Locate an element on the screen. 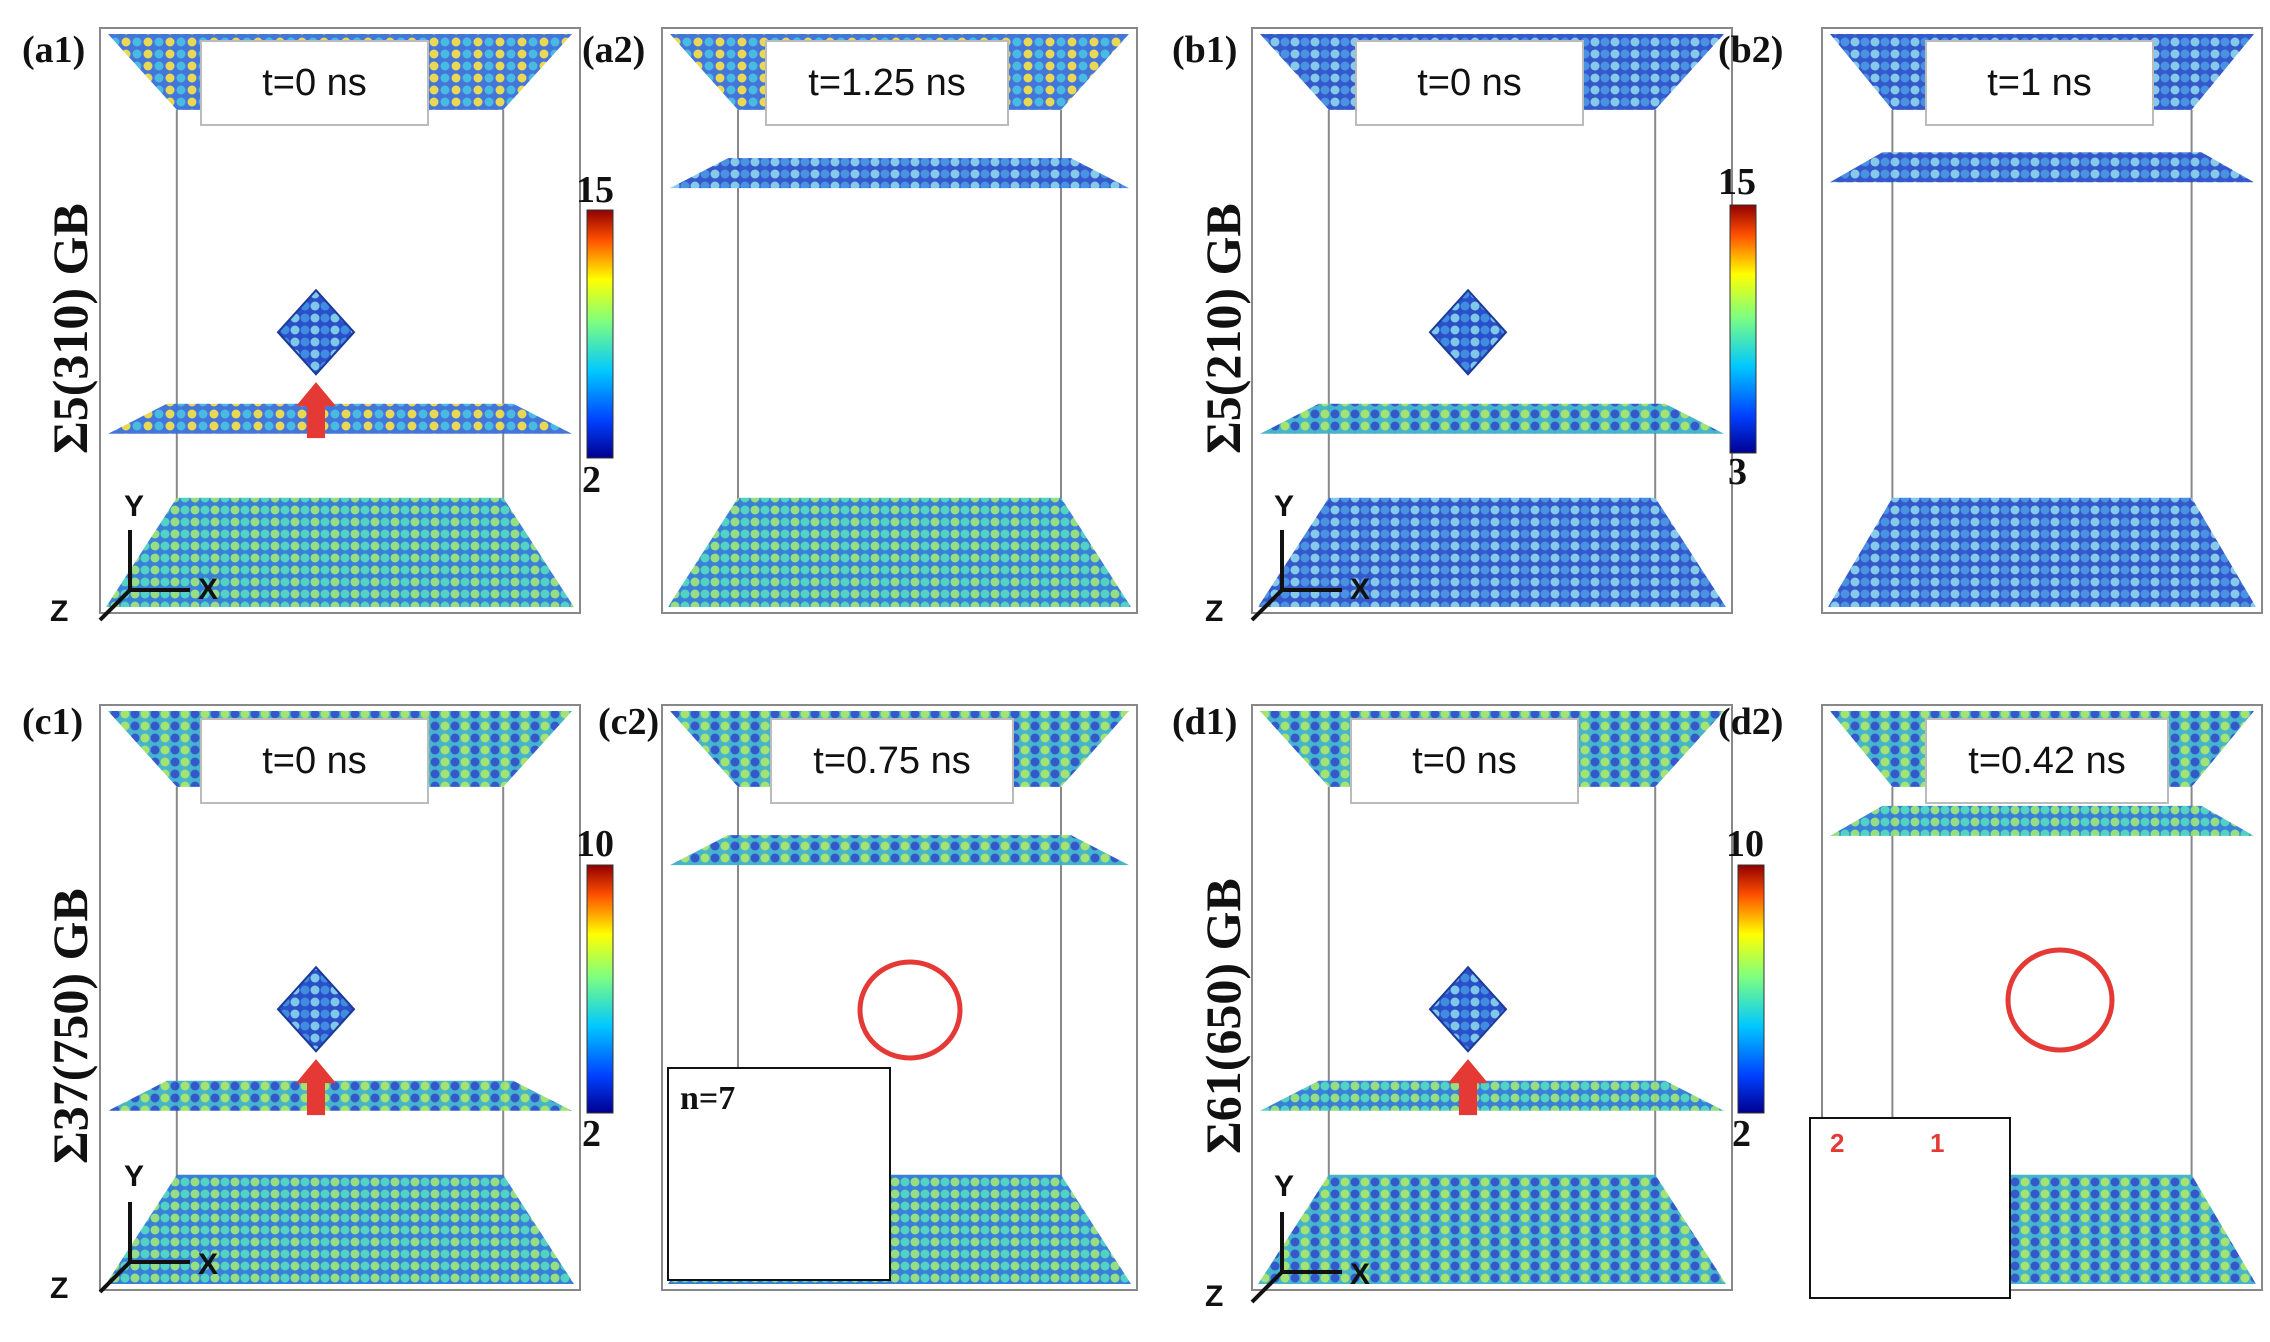  panel-label-a2: (a2) is located at coordinates (614, 50).